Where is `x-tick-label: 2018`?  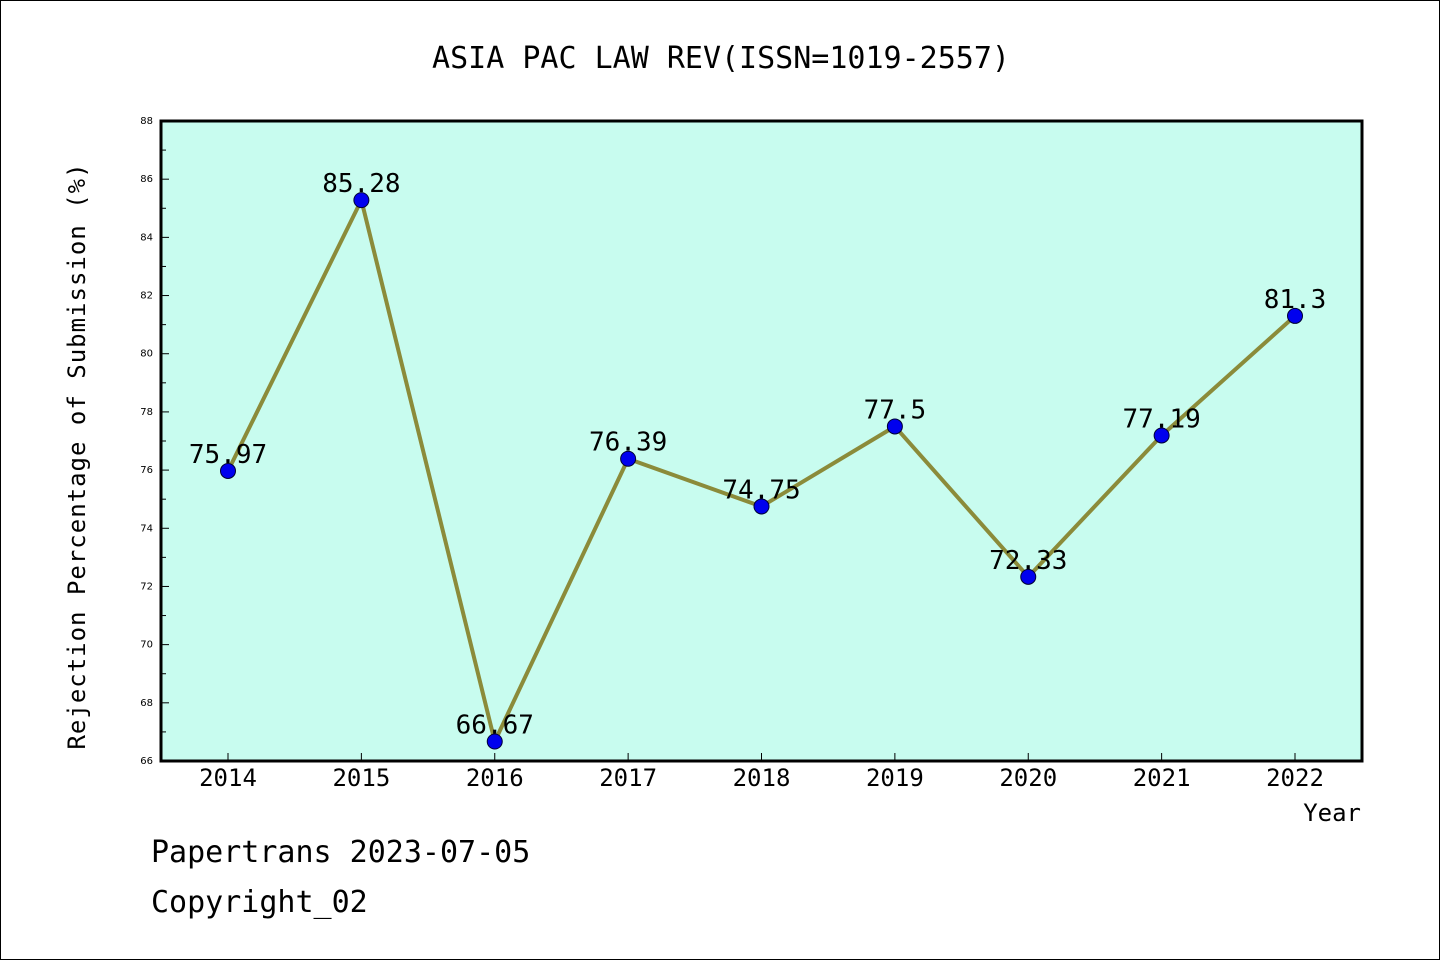 x-tick-label: 2018 is located at coordinates (762, 778).